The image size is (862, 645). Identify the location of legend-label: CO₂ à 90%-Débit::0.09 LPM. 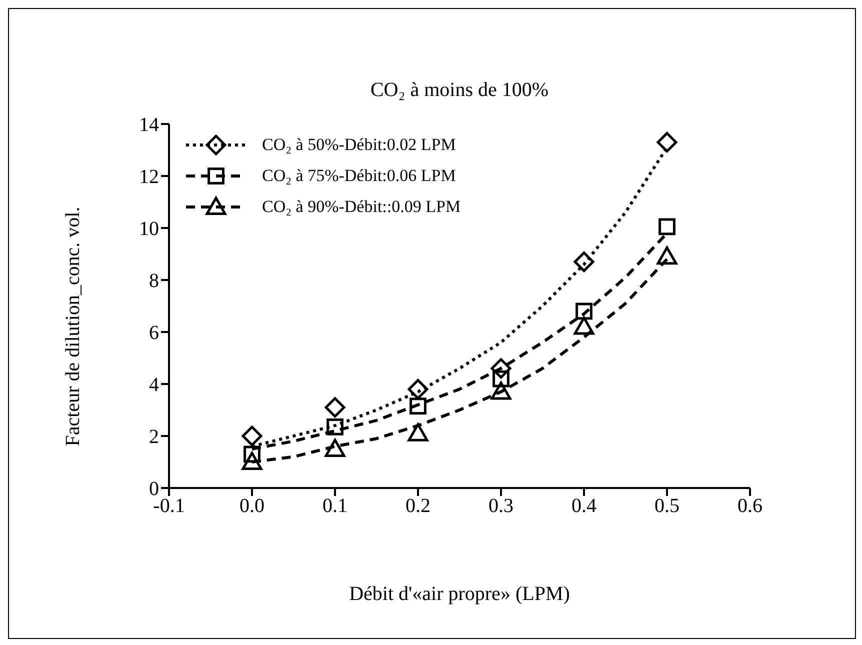
(361, 206).